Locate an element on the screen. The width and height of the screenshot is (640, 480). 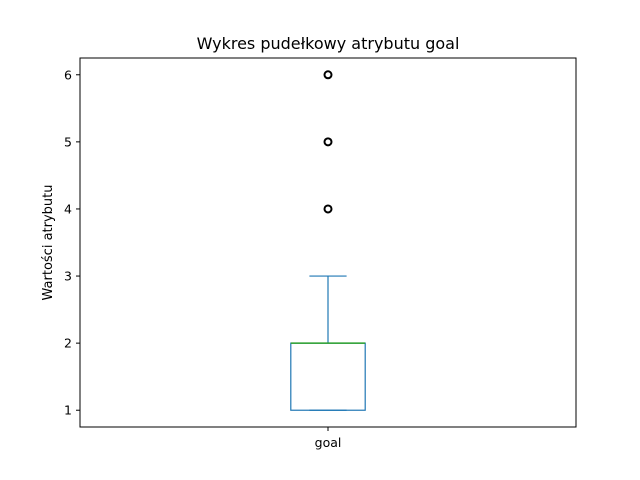
y-tick-label: 5 is located at coordinates (68, 141).